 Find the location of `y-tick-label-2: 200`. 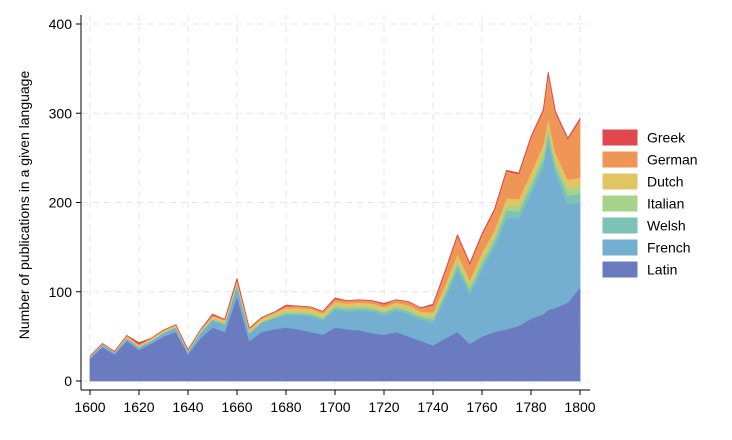

y-tick-label-2: 200 is located at coordinates (61, 203).